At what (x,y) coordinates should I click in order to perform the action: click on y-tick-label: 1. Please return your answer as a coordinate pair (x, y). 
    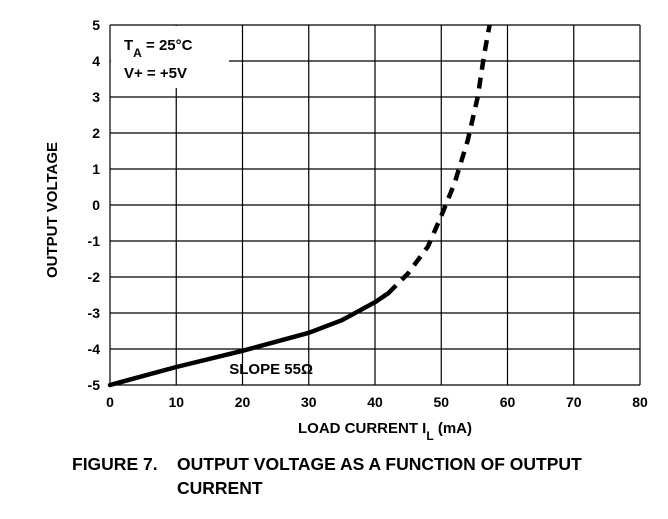
    Looking at the image, I should click on (96, 169).